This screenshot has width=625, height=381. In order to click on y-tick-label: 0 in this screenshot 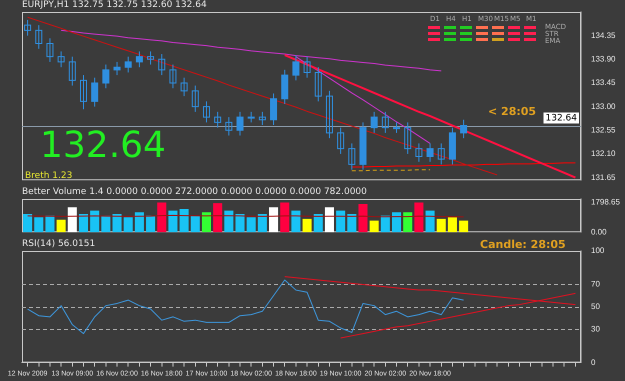, I will do `click(593, 362)`.